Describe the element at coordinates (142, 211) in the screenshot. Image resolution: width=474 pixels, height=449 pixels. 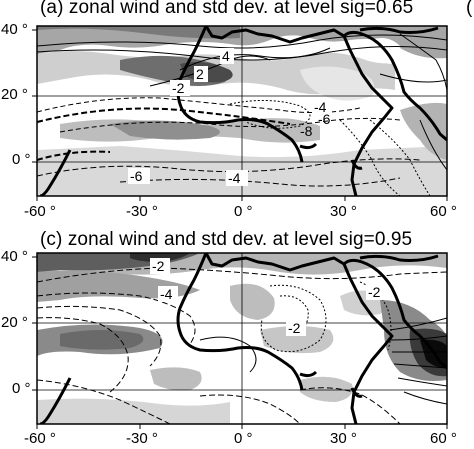
I see `panel-a-xtick-m30: -30 °` at that location.